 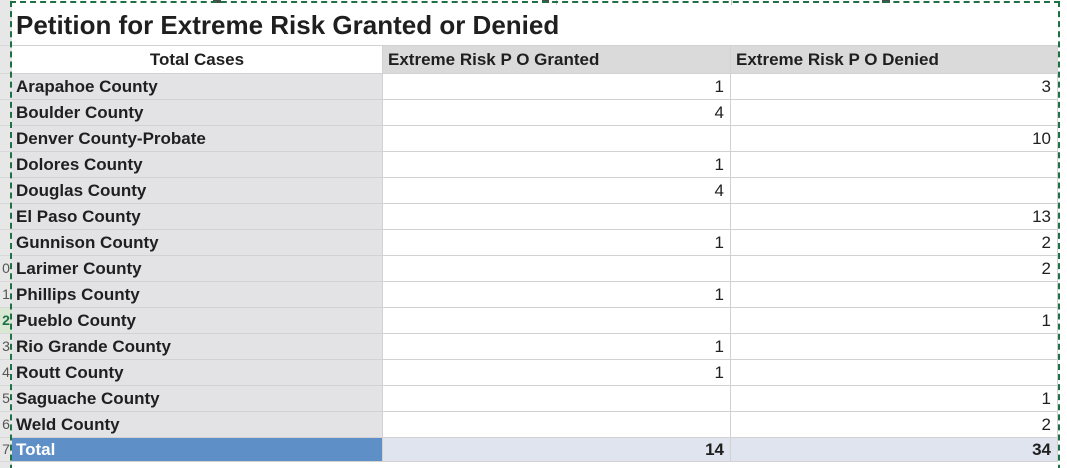 I want to click on cell-county: Boulder County, so click(x=197, y=113).